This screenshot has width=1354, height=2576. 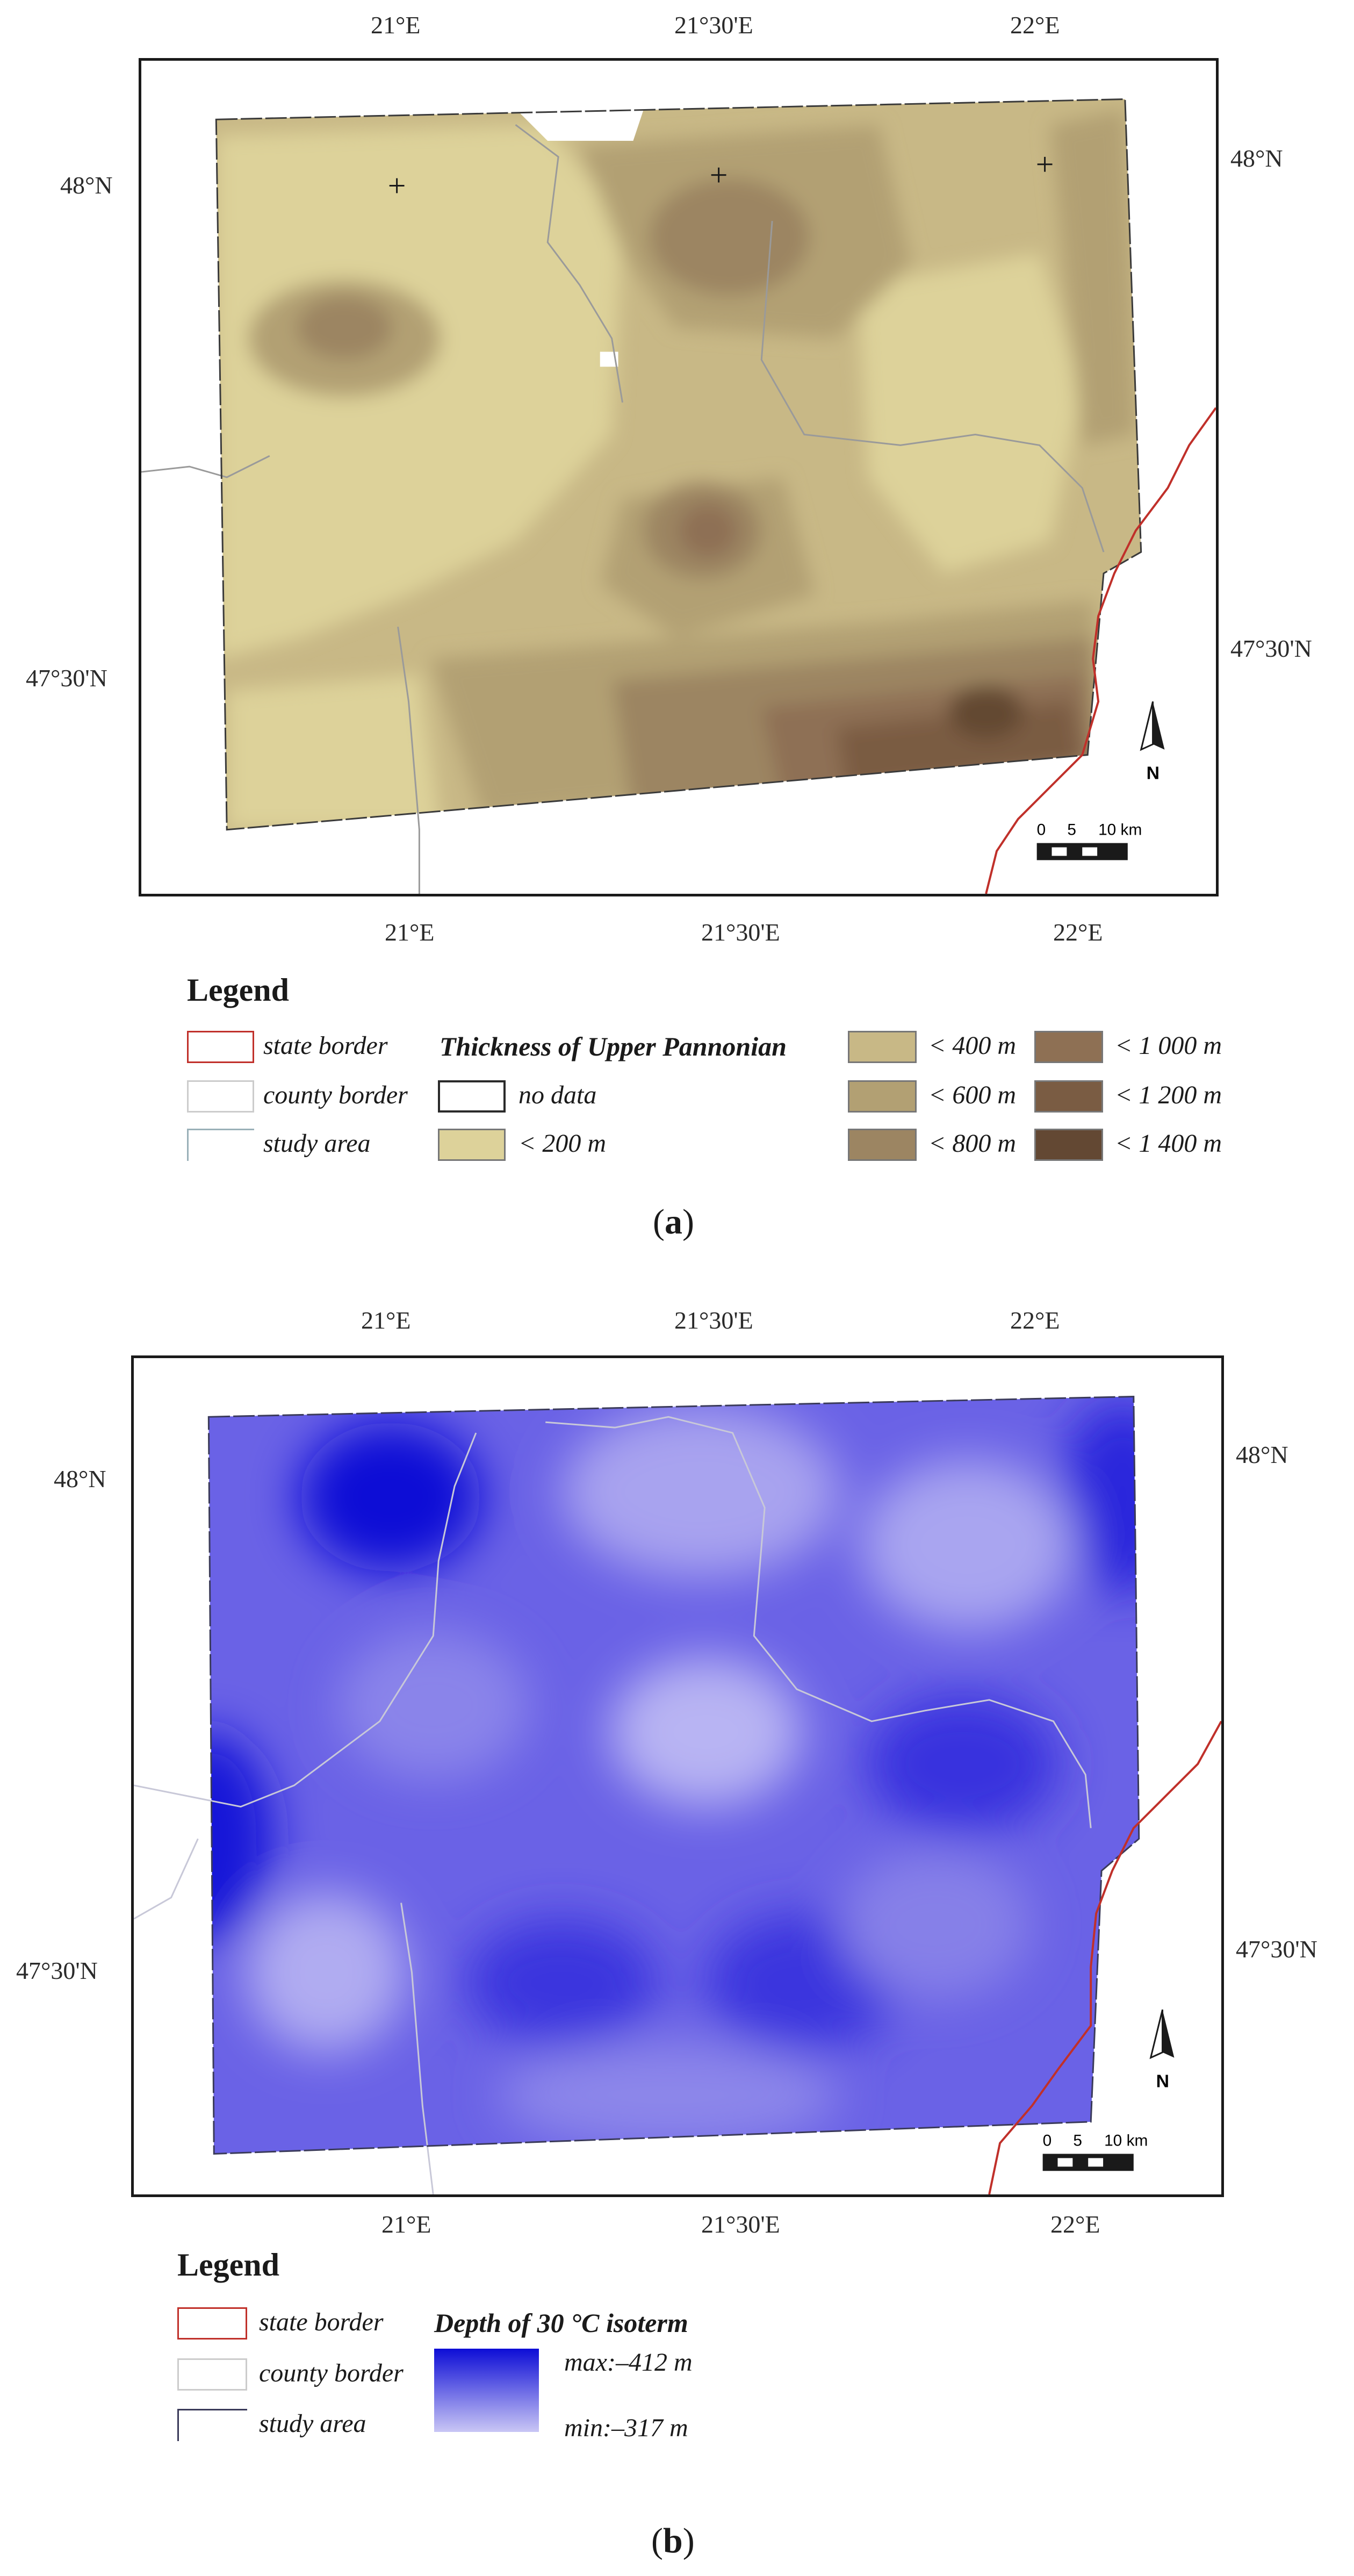 What do you see at coordinates (557, 1095) in the screenshot?
I see `no-data-label: no data` at bounding box center [557, 1095].